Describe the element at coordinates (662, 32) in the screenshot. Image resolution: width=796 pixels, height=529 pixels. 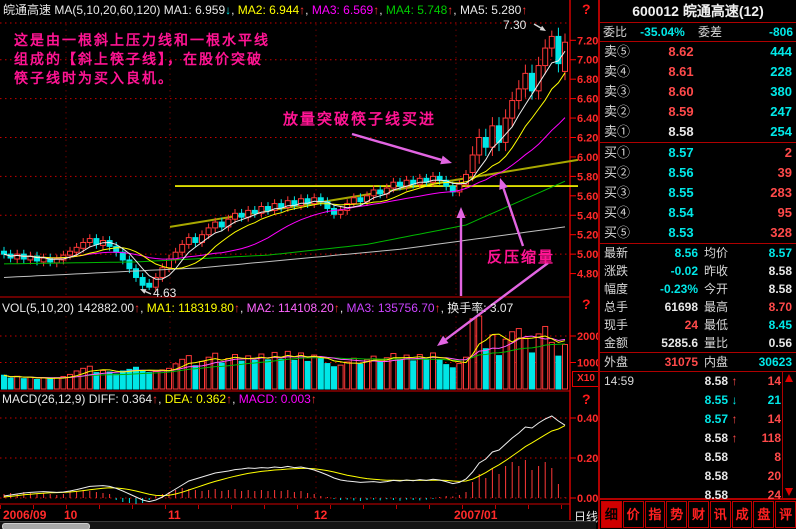
I see `weibi-value: -35.04%` at that location.